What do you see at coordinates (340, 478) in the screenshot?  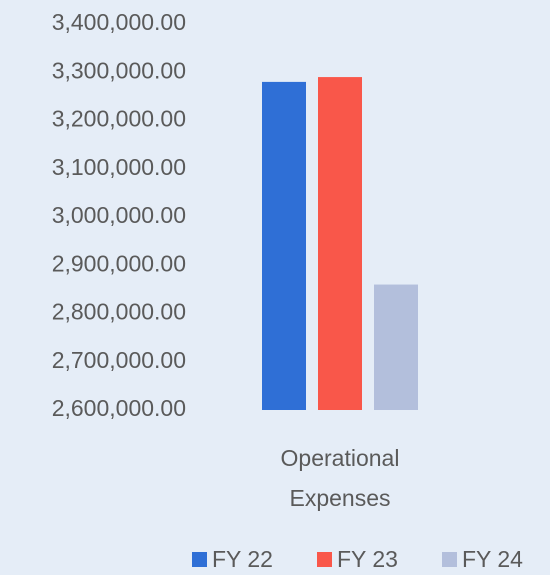 I see `x-tick-label: Operational Expenses` at bounding box center [340, 478].